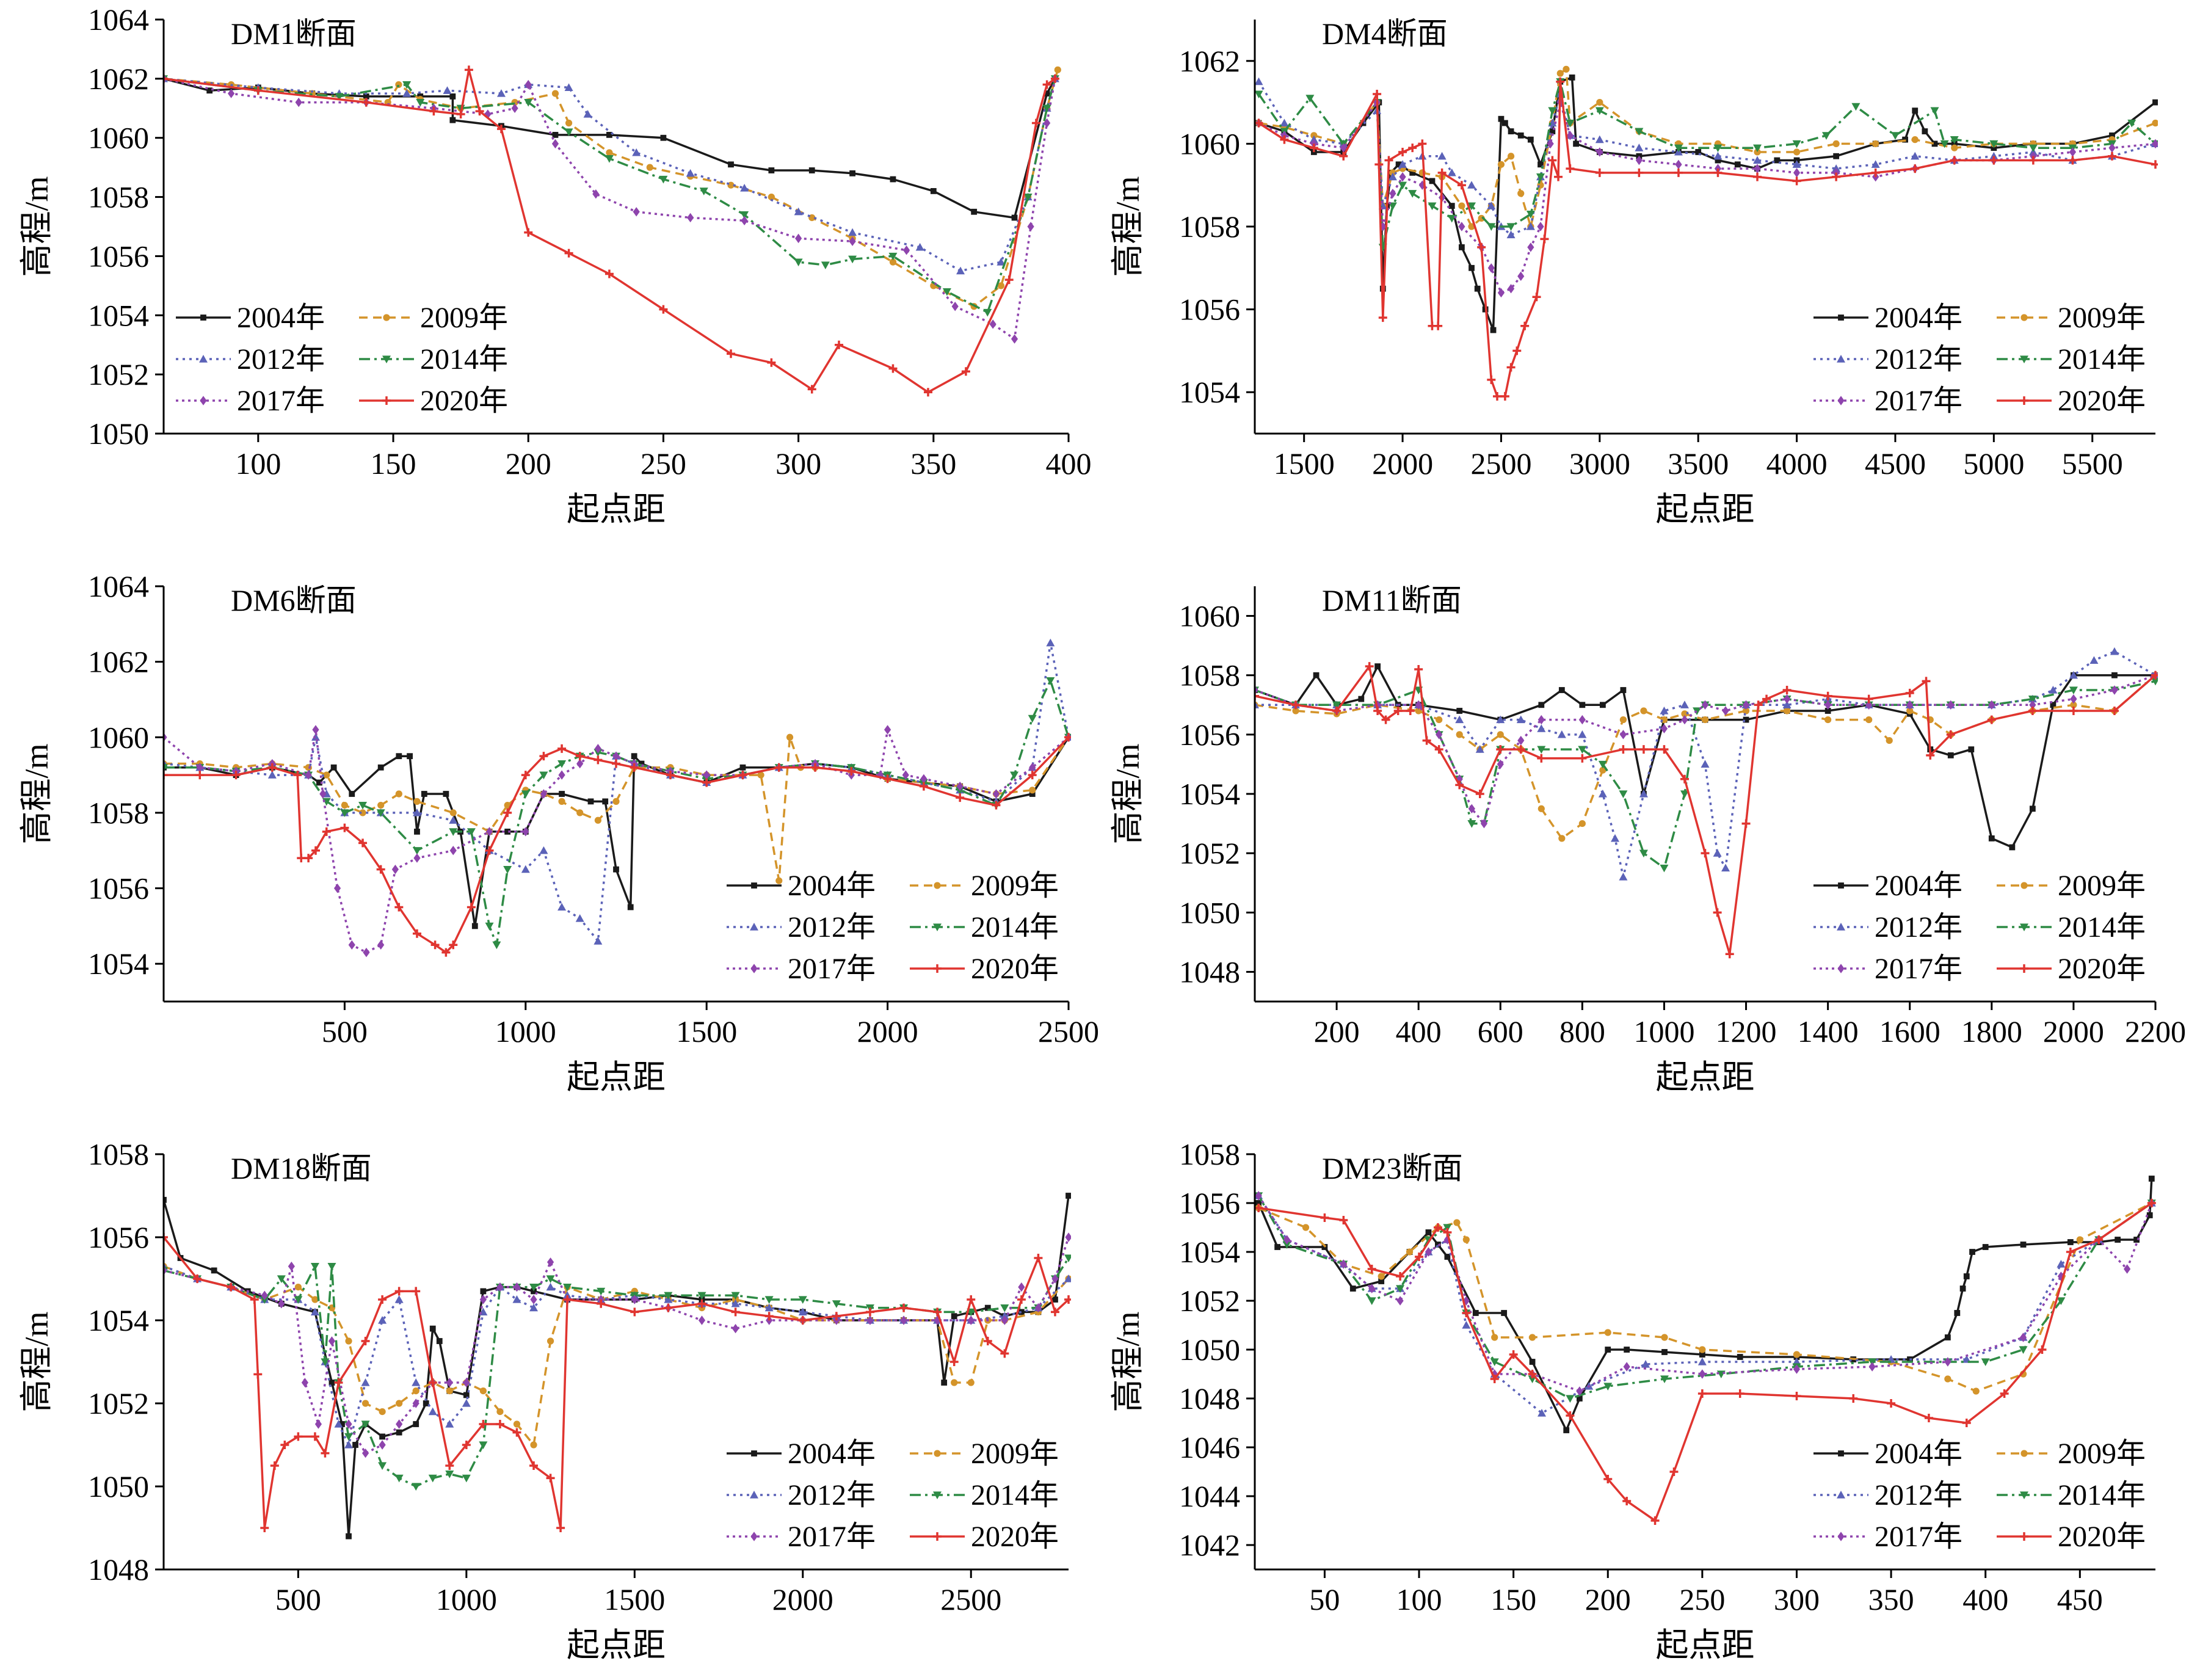  I want to click on series-line-2020, so click(1707, 239).